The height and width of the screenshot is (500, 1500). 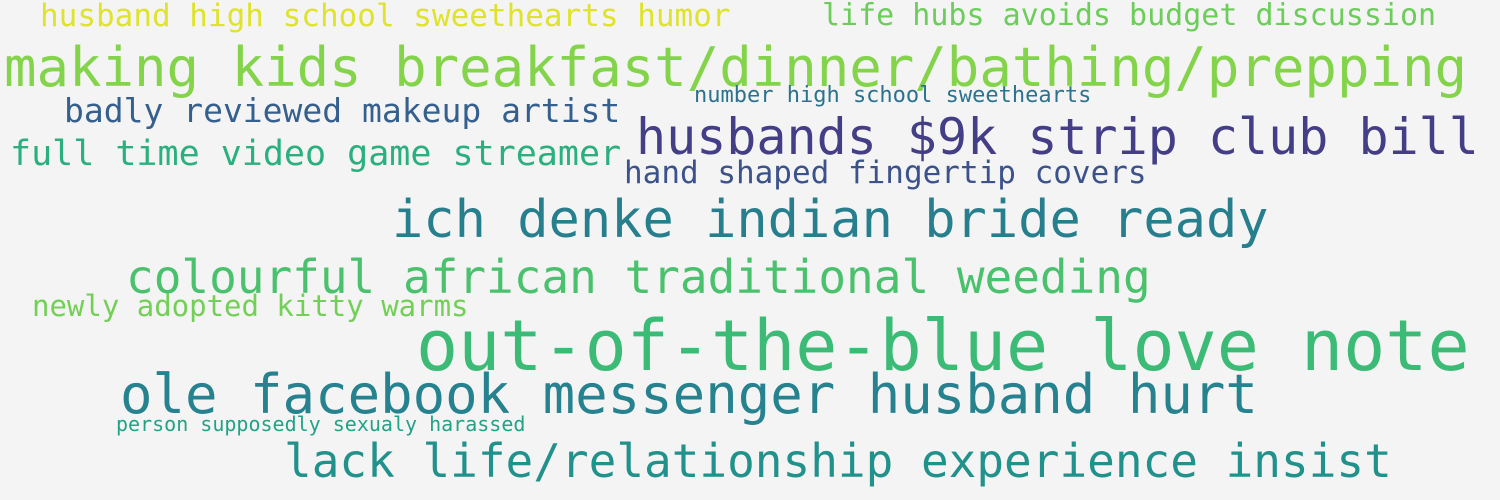 What do you see at coordinates (1129, 16) in the screenshot?
I see `word-life-hubs-avoids-budget-discussion: life hubs avoids budget discussion` at bounding box center [1129, 16].